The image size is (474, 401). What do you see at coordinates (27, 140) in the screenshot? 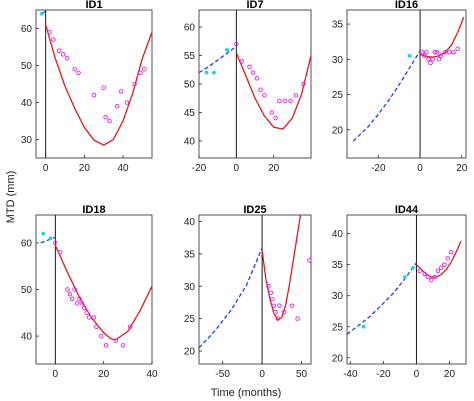
I see `y-tick-label: 30` at bounding box center [27, 140].